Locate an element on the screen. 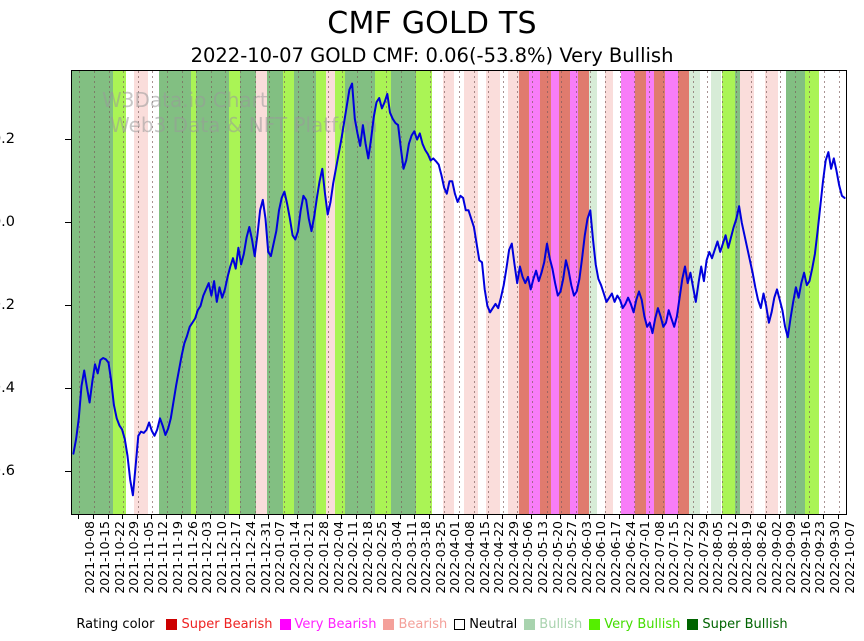  x-axis-tick-label: 2022-01-14 is located at coordinates (294, 557).